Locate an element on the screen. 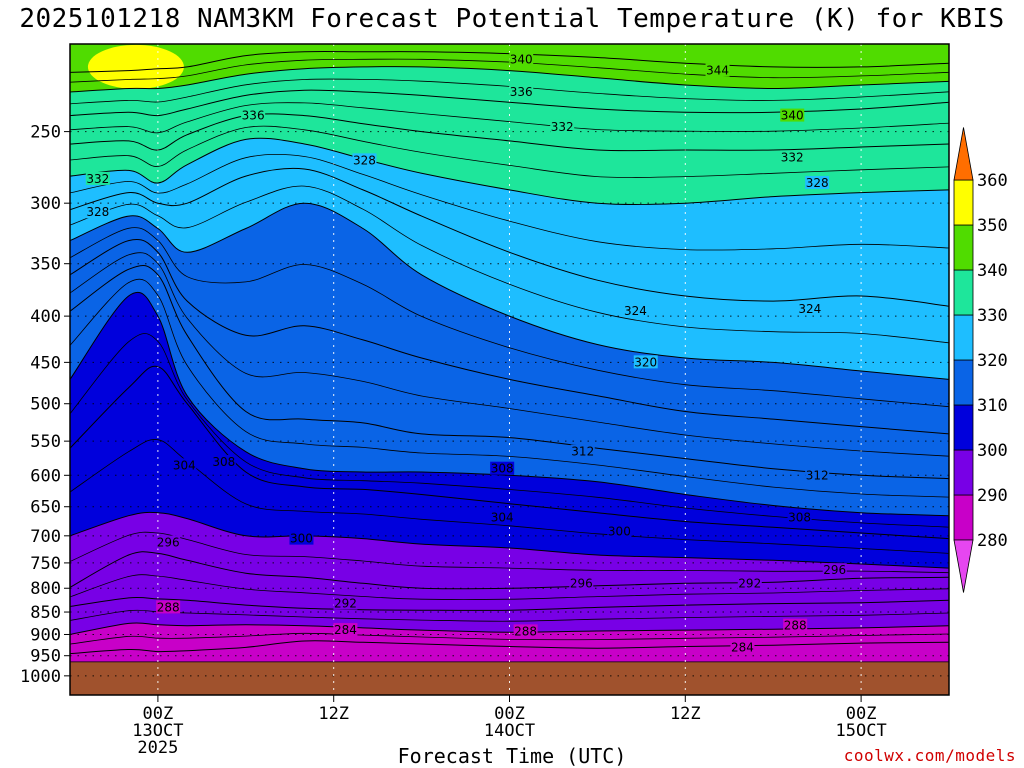 The height and width of the screenshot is (768, 1024). colorbar-label: 300 is located at coordinates (992, 451).